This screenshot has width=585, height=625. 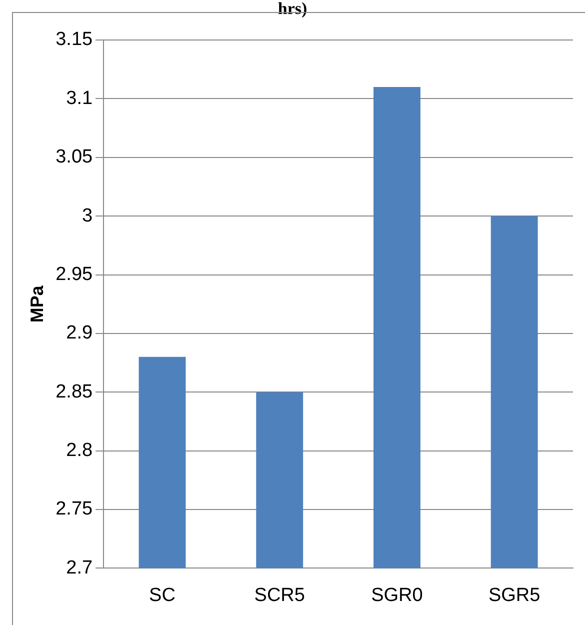 I want to click on x-tick-label: SGR0, so click(x=397, y=595).